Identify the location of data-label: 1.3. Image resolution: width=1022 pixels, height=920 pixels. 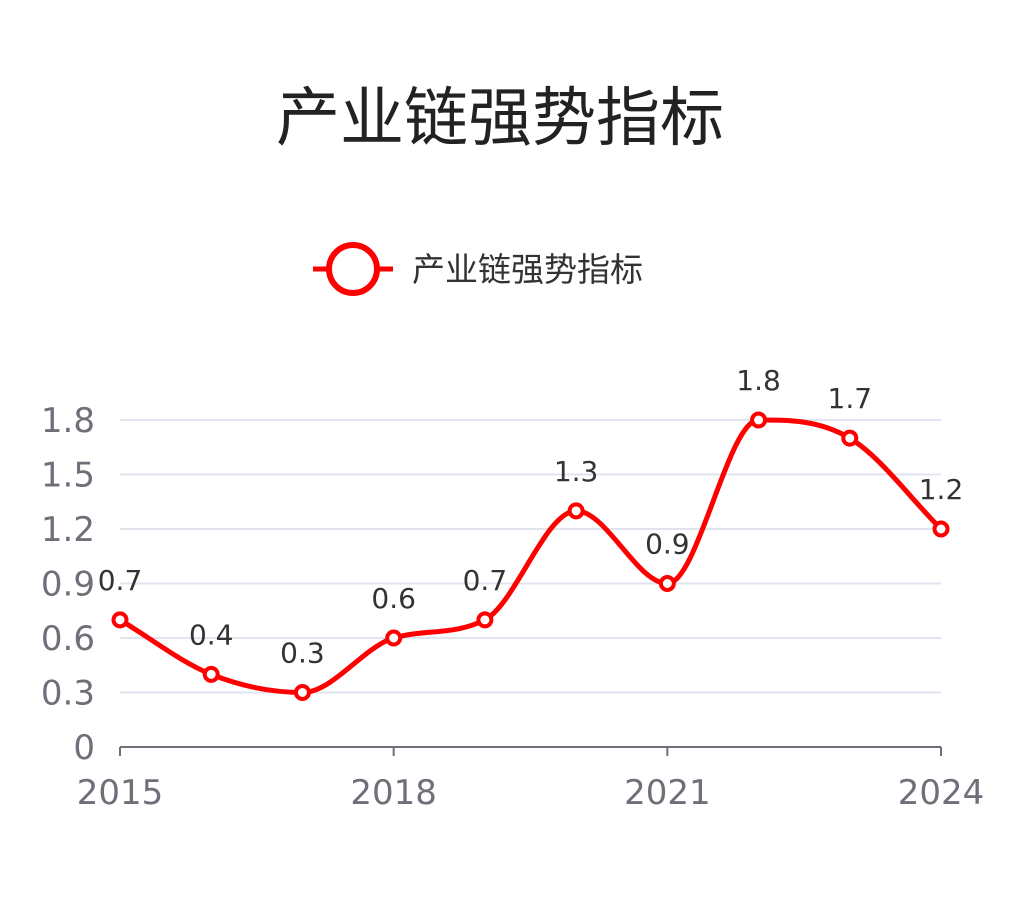
(576, 471).